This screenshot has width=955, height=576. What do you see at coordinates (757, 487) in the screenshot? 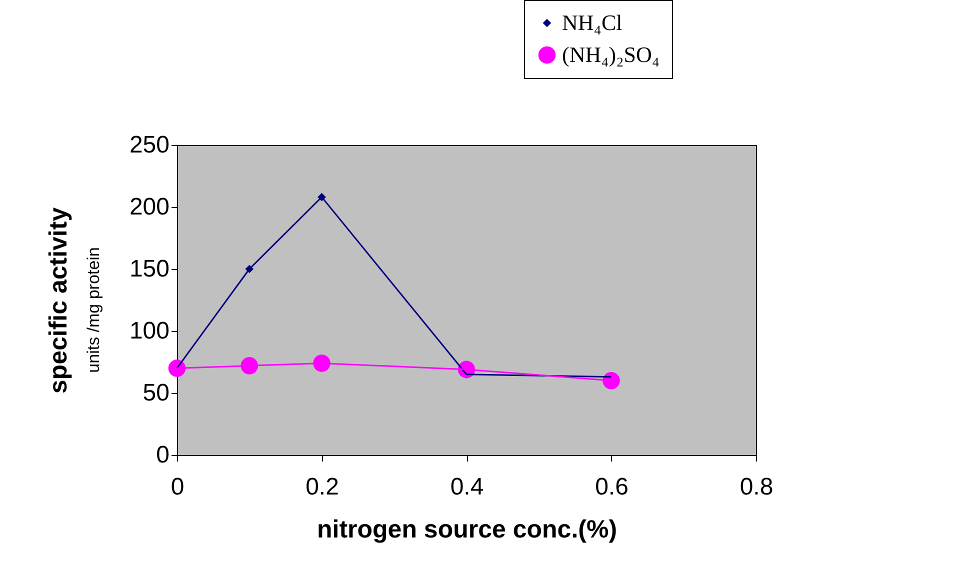
I see `x-tick-label: 0.8` at bounding box center [757, 487].